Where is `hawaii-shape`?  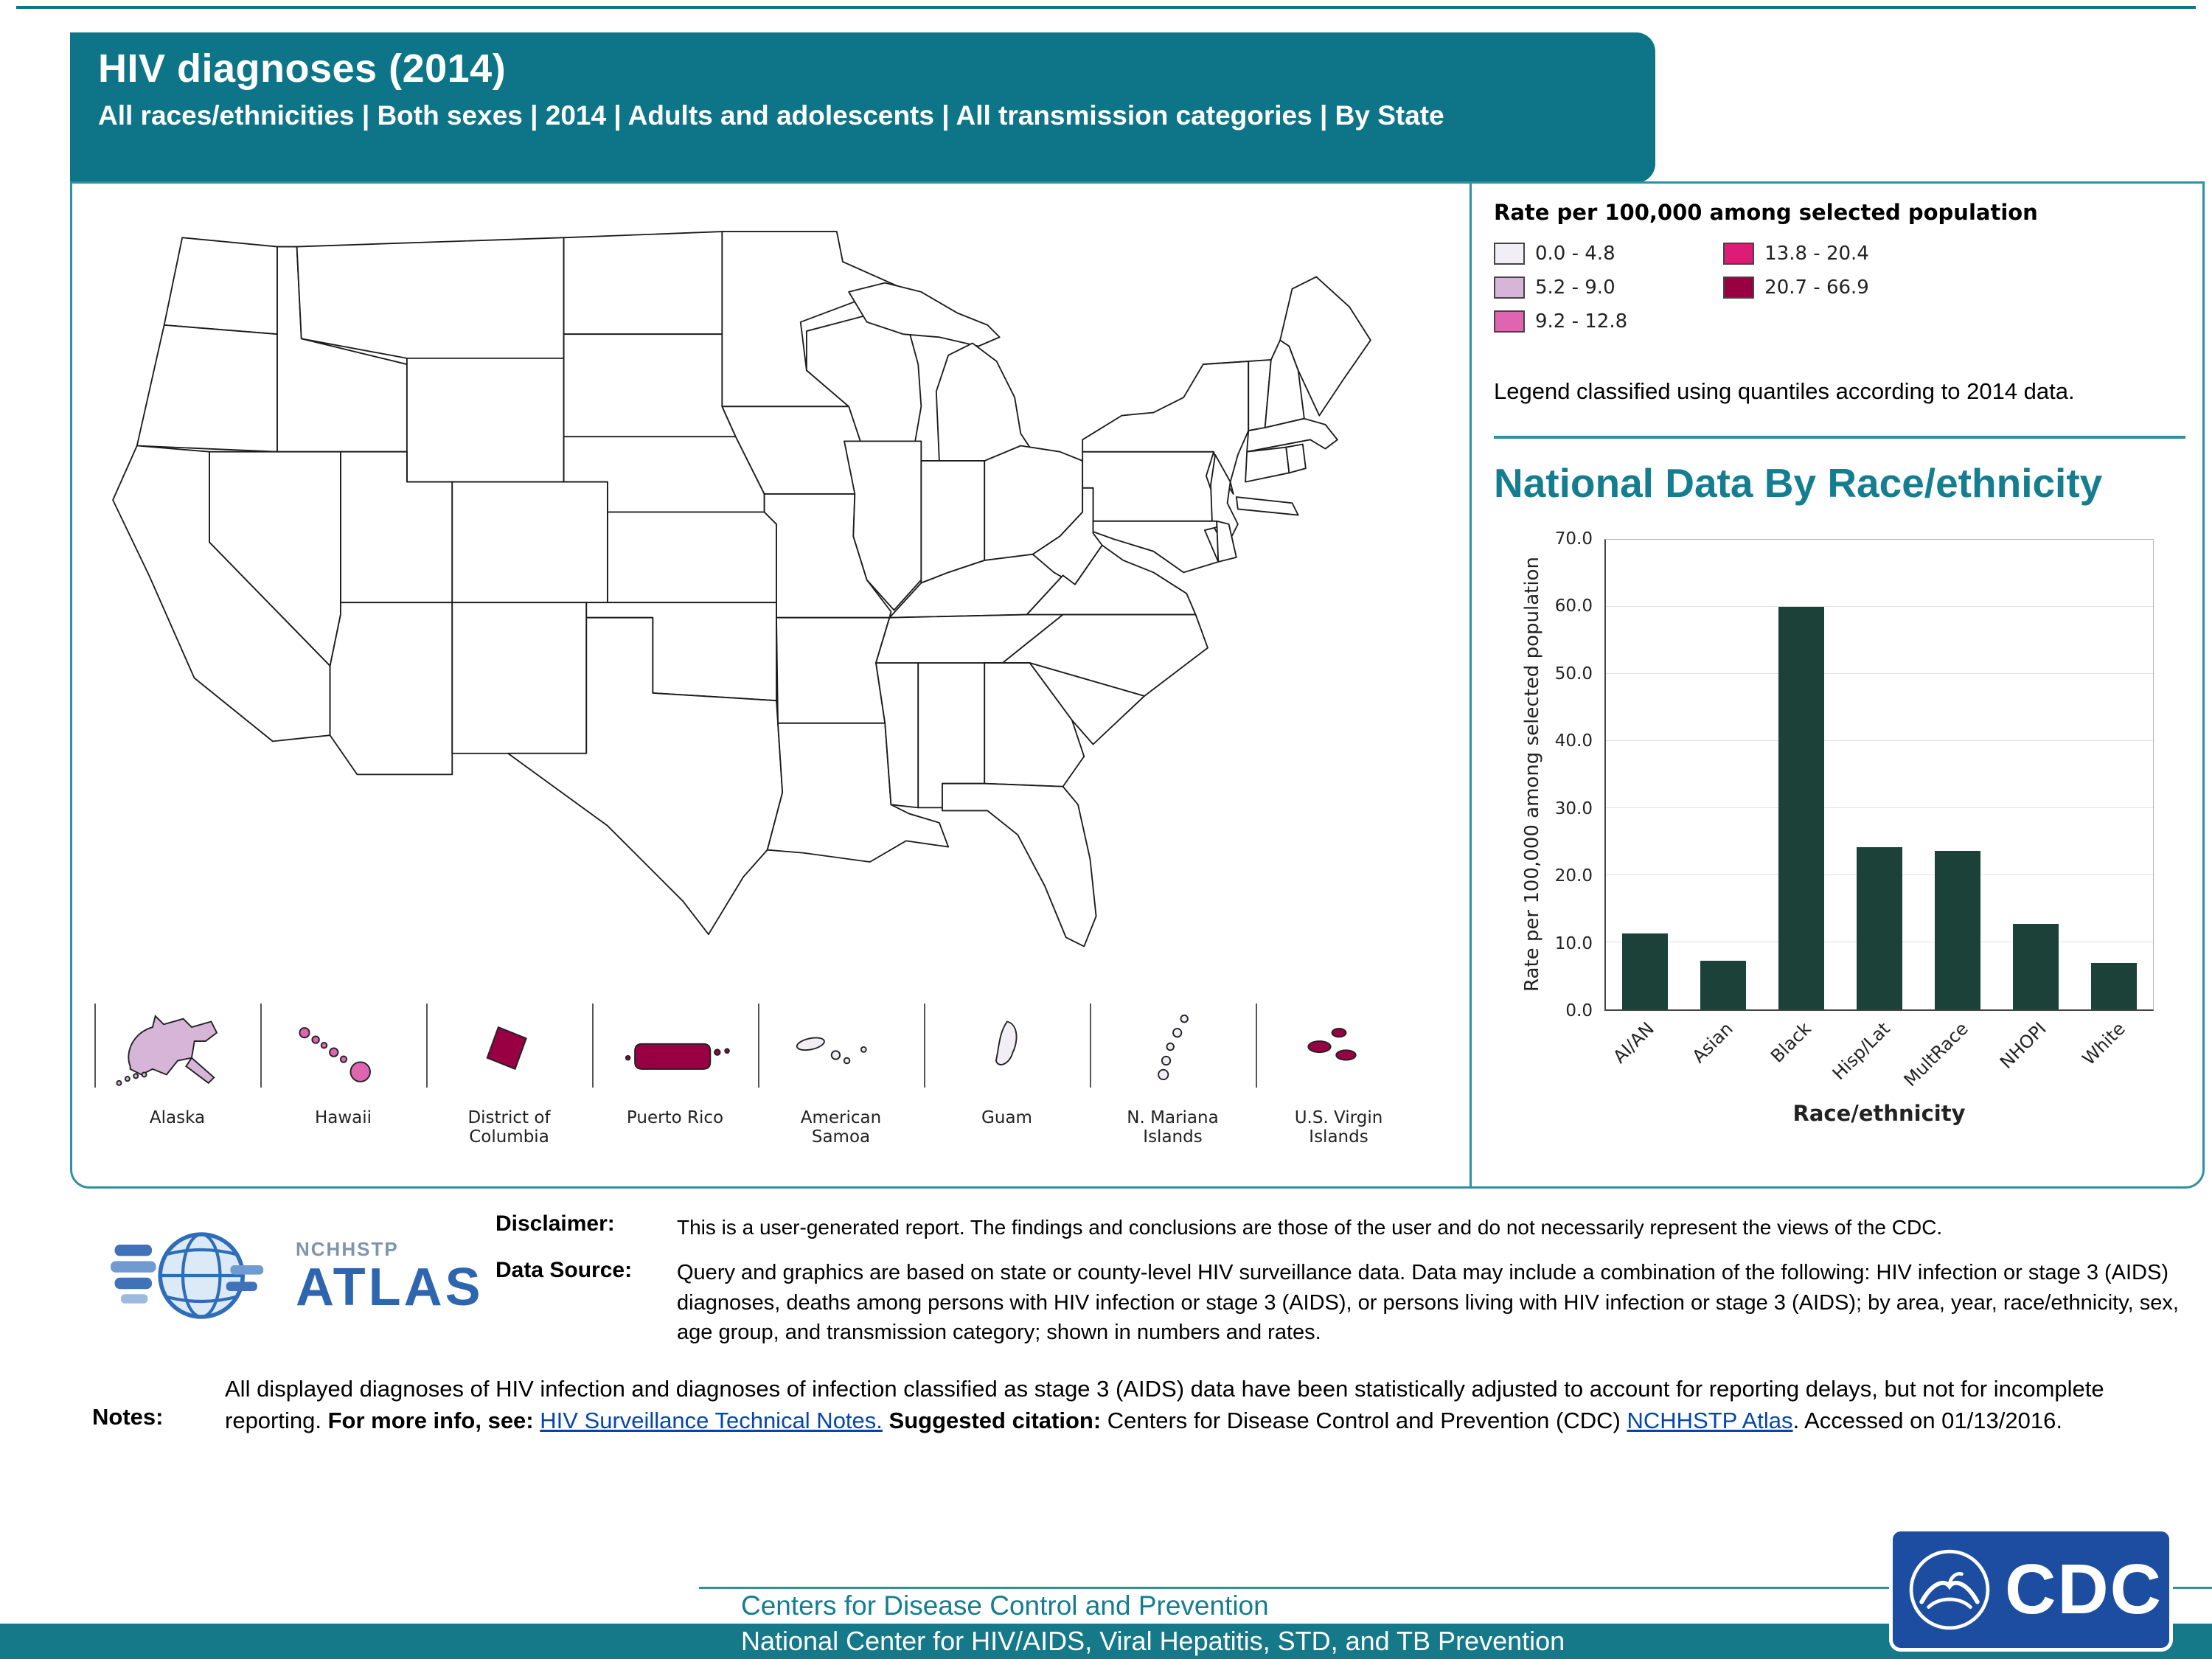
hawaii-shape is located at coordinates (334, 1054).